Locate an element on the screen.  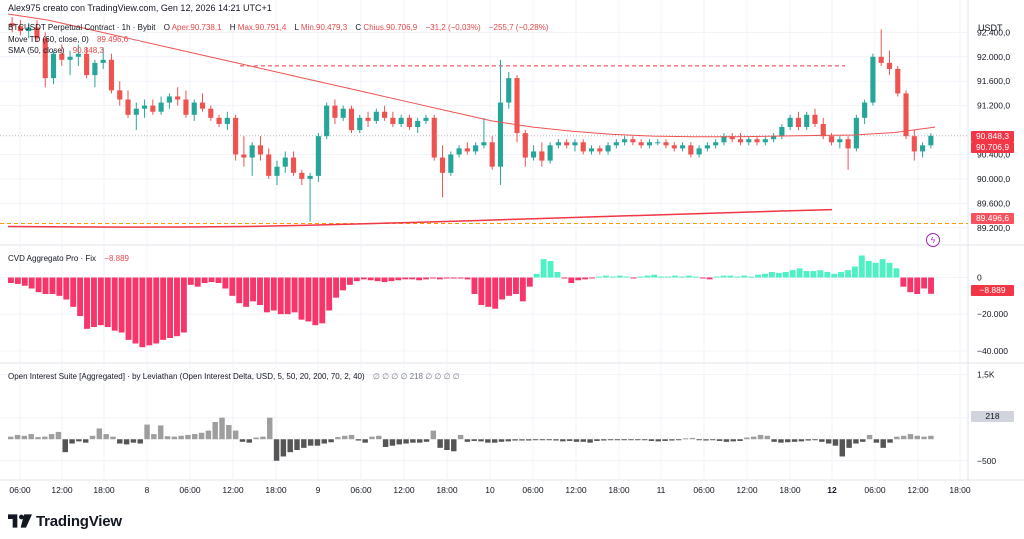
last-price-tag: 90.706,9 is located at coordinates (992, 147).